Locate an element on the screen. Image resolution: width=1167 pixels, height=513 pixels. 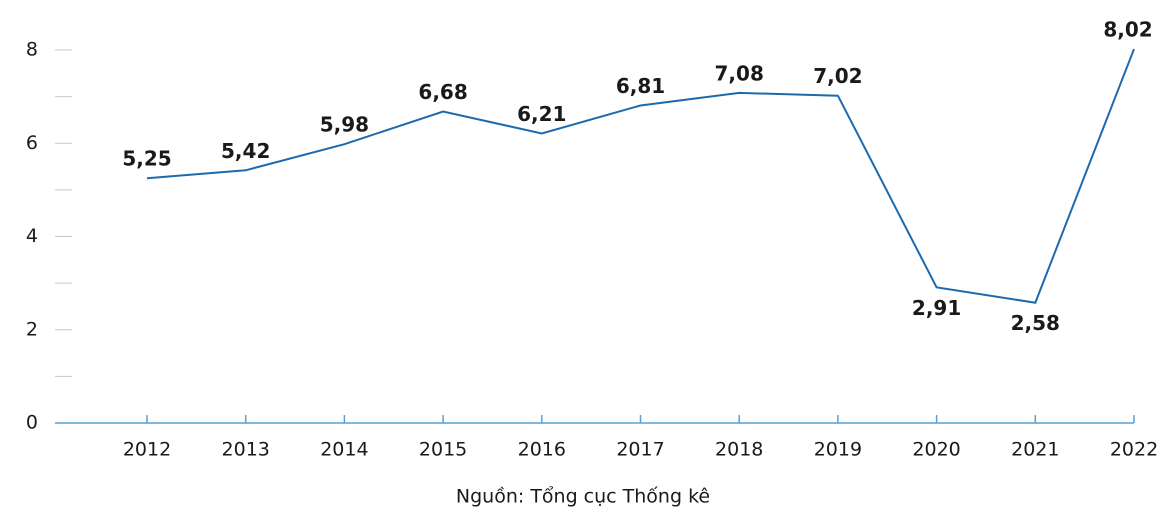
data-label: 5,42 is located at coordinates (245, 151).